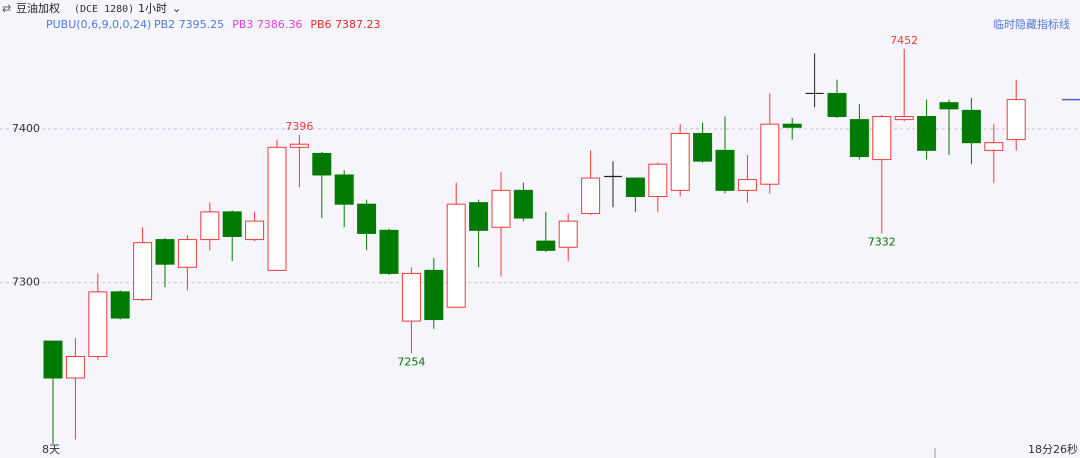 The image size is (1080, 458). I want to click on indicator-name: PB3, so click(242, 24).